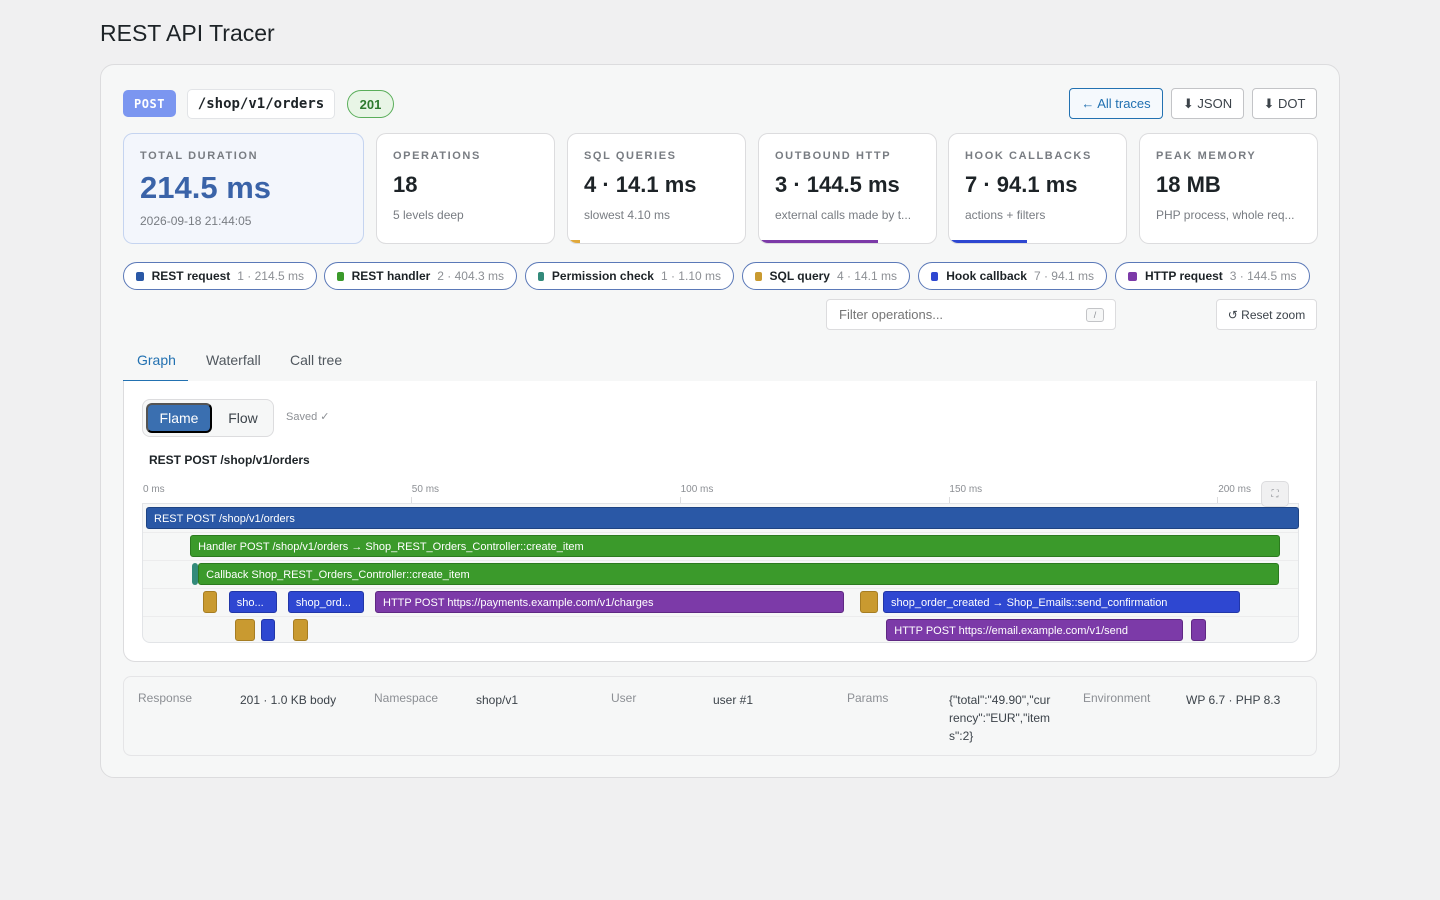 The width and height of the screenshot is (1440, 900). What do you see at coordinates (405, 184) in the screenshot?
I see `stat-value: 18` at bounding box center [405, 184].